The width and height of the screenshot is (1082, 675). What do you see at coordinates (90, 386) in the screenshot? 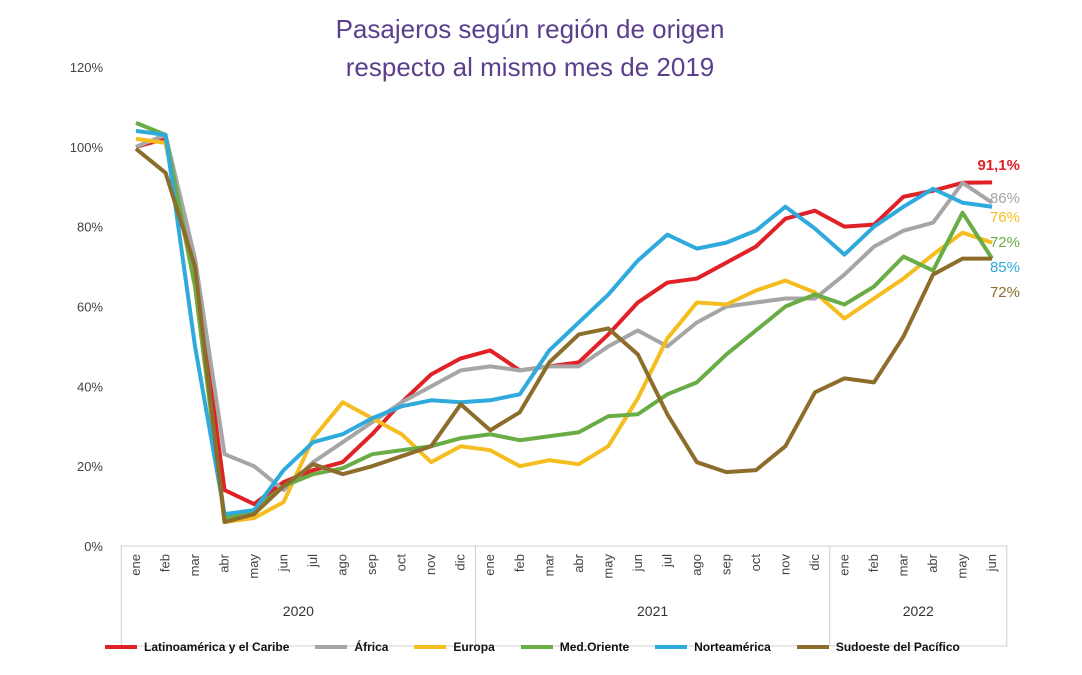
I see `y-tick-label: 40%` at bounding box center [90, 386].